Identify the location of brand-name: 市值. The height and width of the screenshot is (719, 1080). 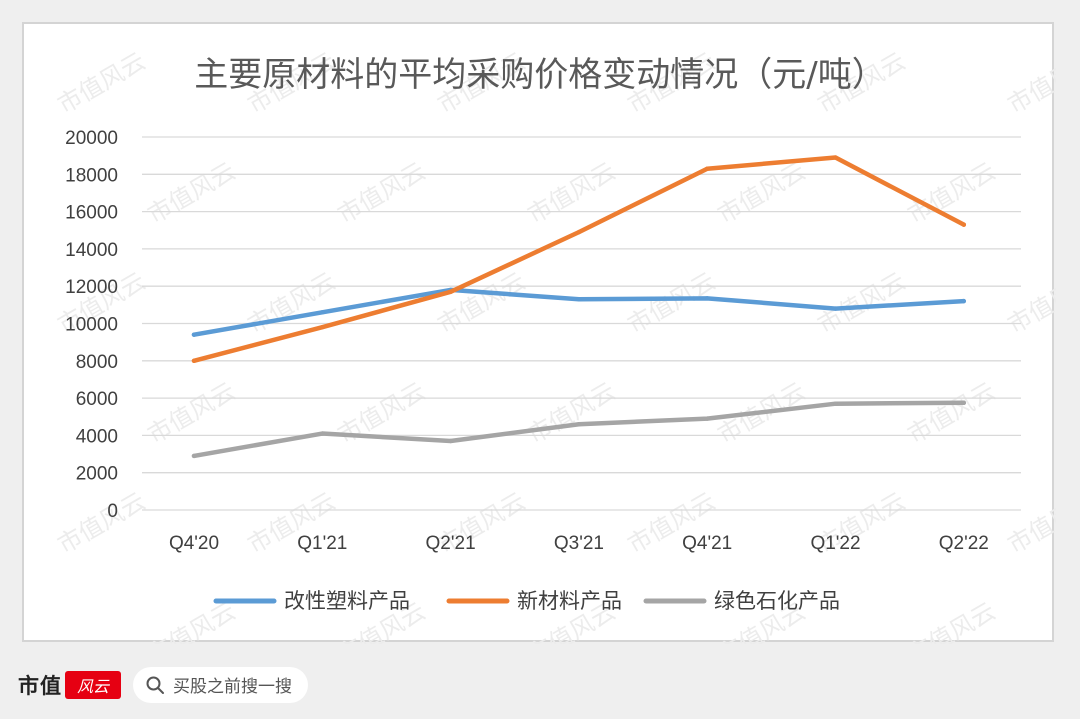
(40, 685).